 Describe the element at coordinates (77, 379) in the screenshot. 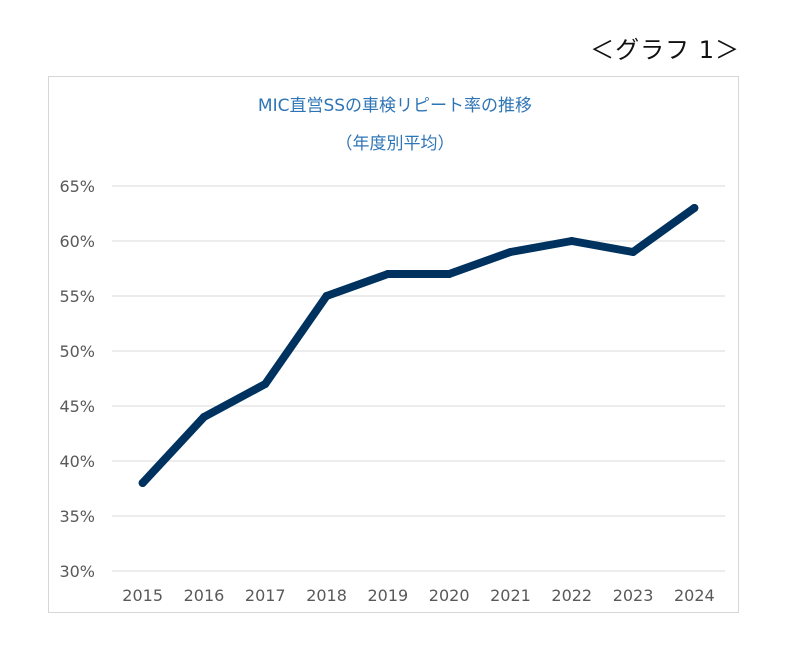

I see `y-axis-ticks: 30% 35% 40% 45% 50% 55% 60% 65%` at that location.